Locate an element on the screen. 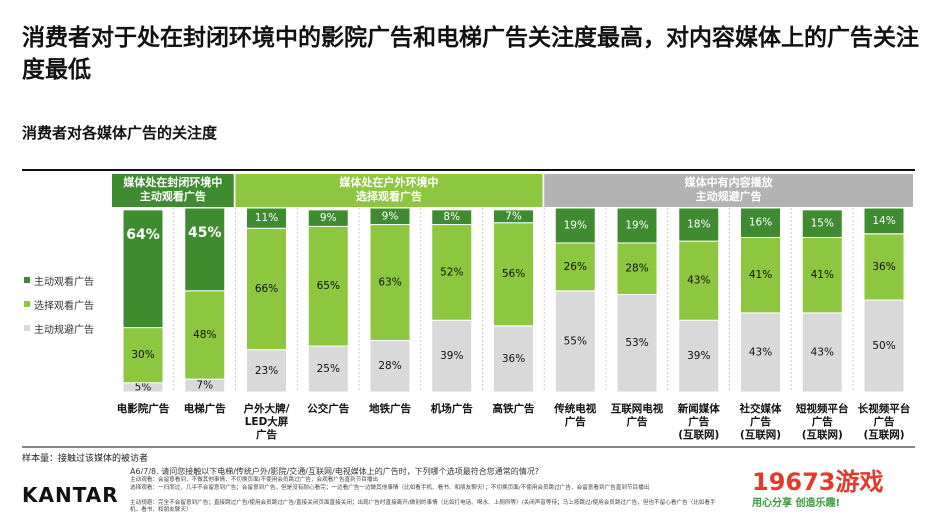  value-label: 52% is located at coordinates (451, 272).